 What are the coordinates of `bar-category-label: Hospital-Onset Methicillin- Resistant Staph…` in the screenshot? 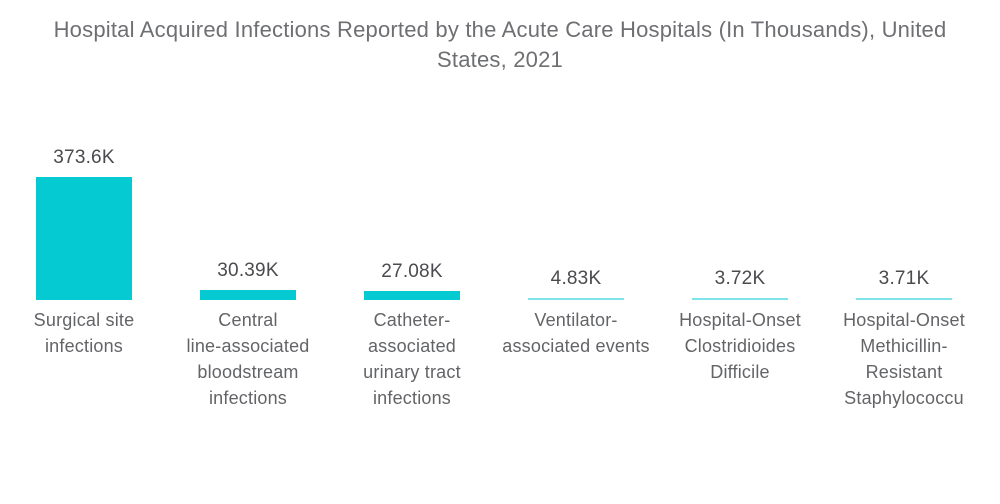 It's located at (904, 355).